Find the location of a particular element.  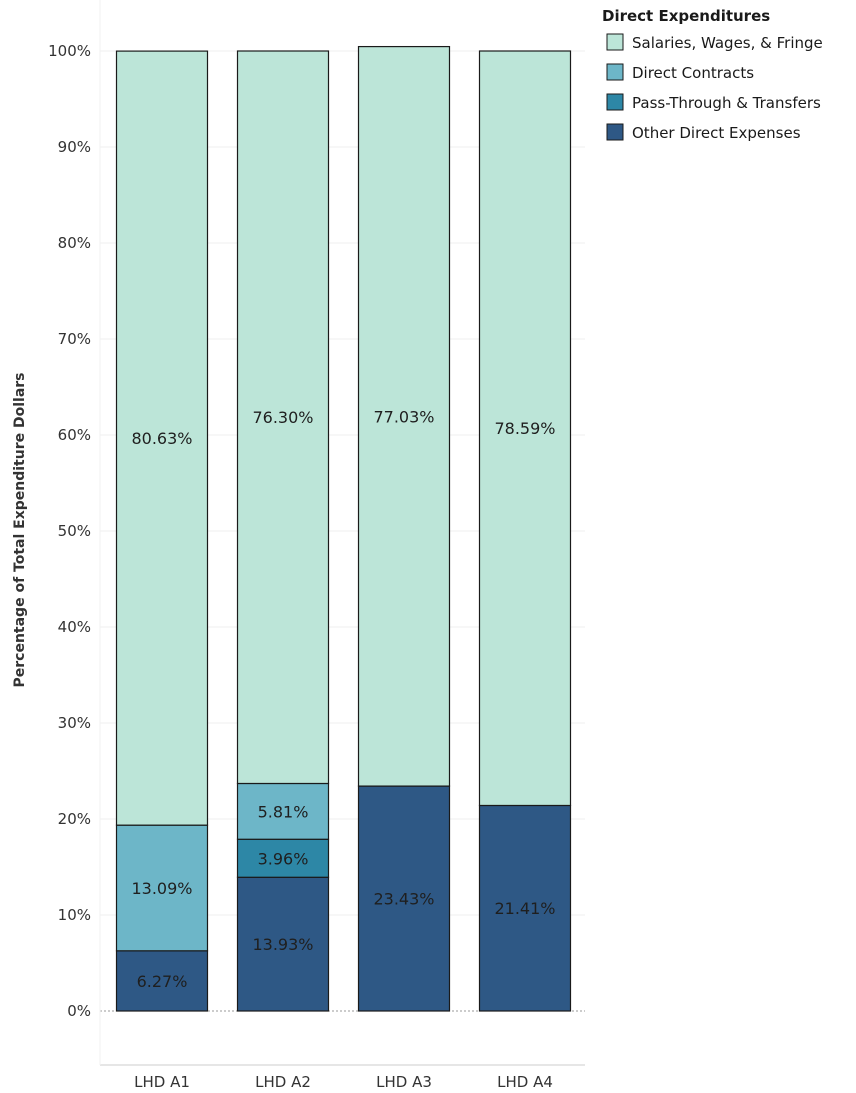

y-tick-label: 30% is located at coordinates (74, 723).